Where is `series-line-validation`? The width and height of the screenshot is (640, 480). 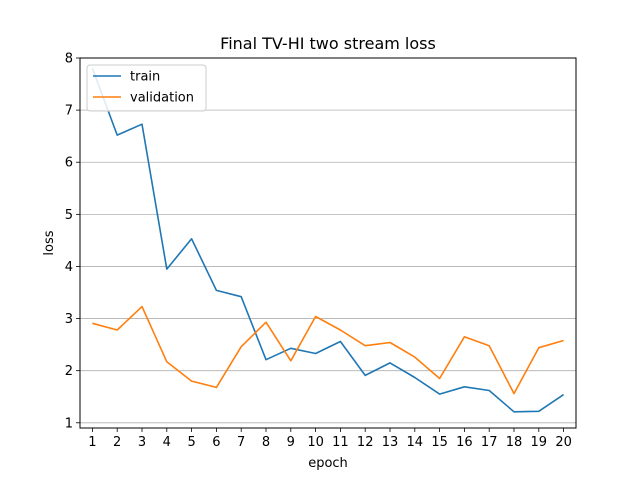 series-line-validation is located at coordinates (328, 350).